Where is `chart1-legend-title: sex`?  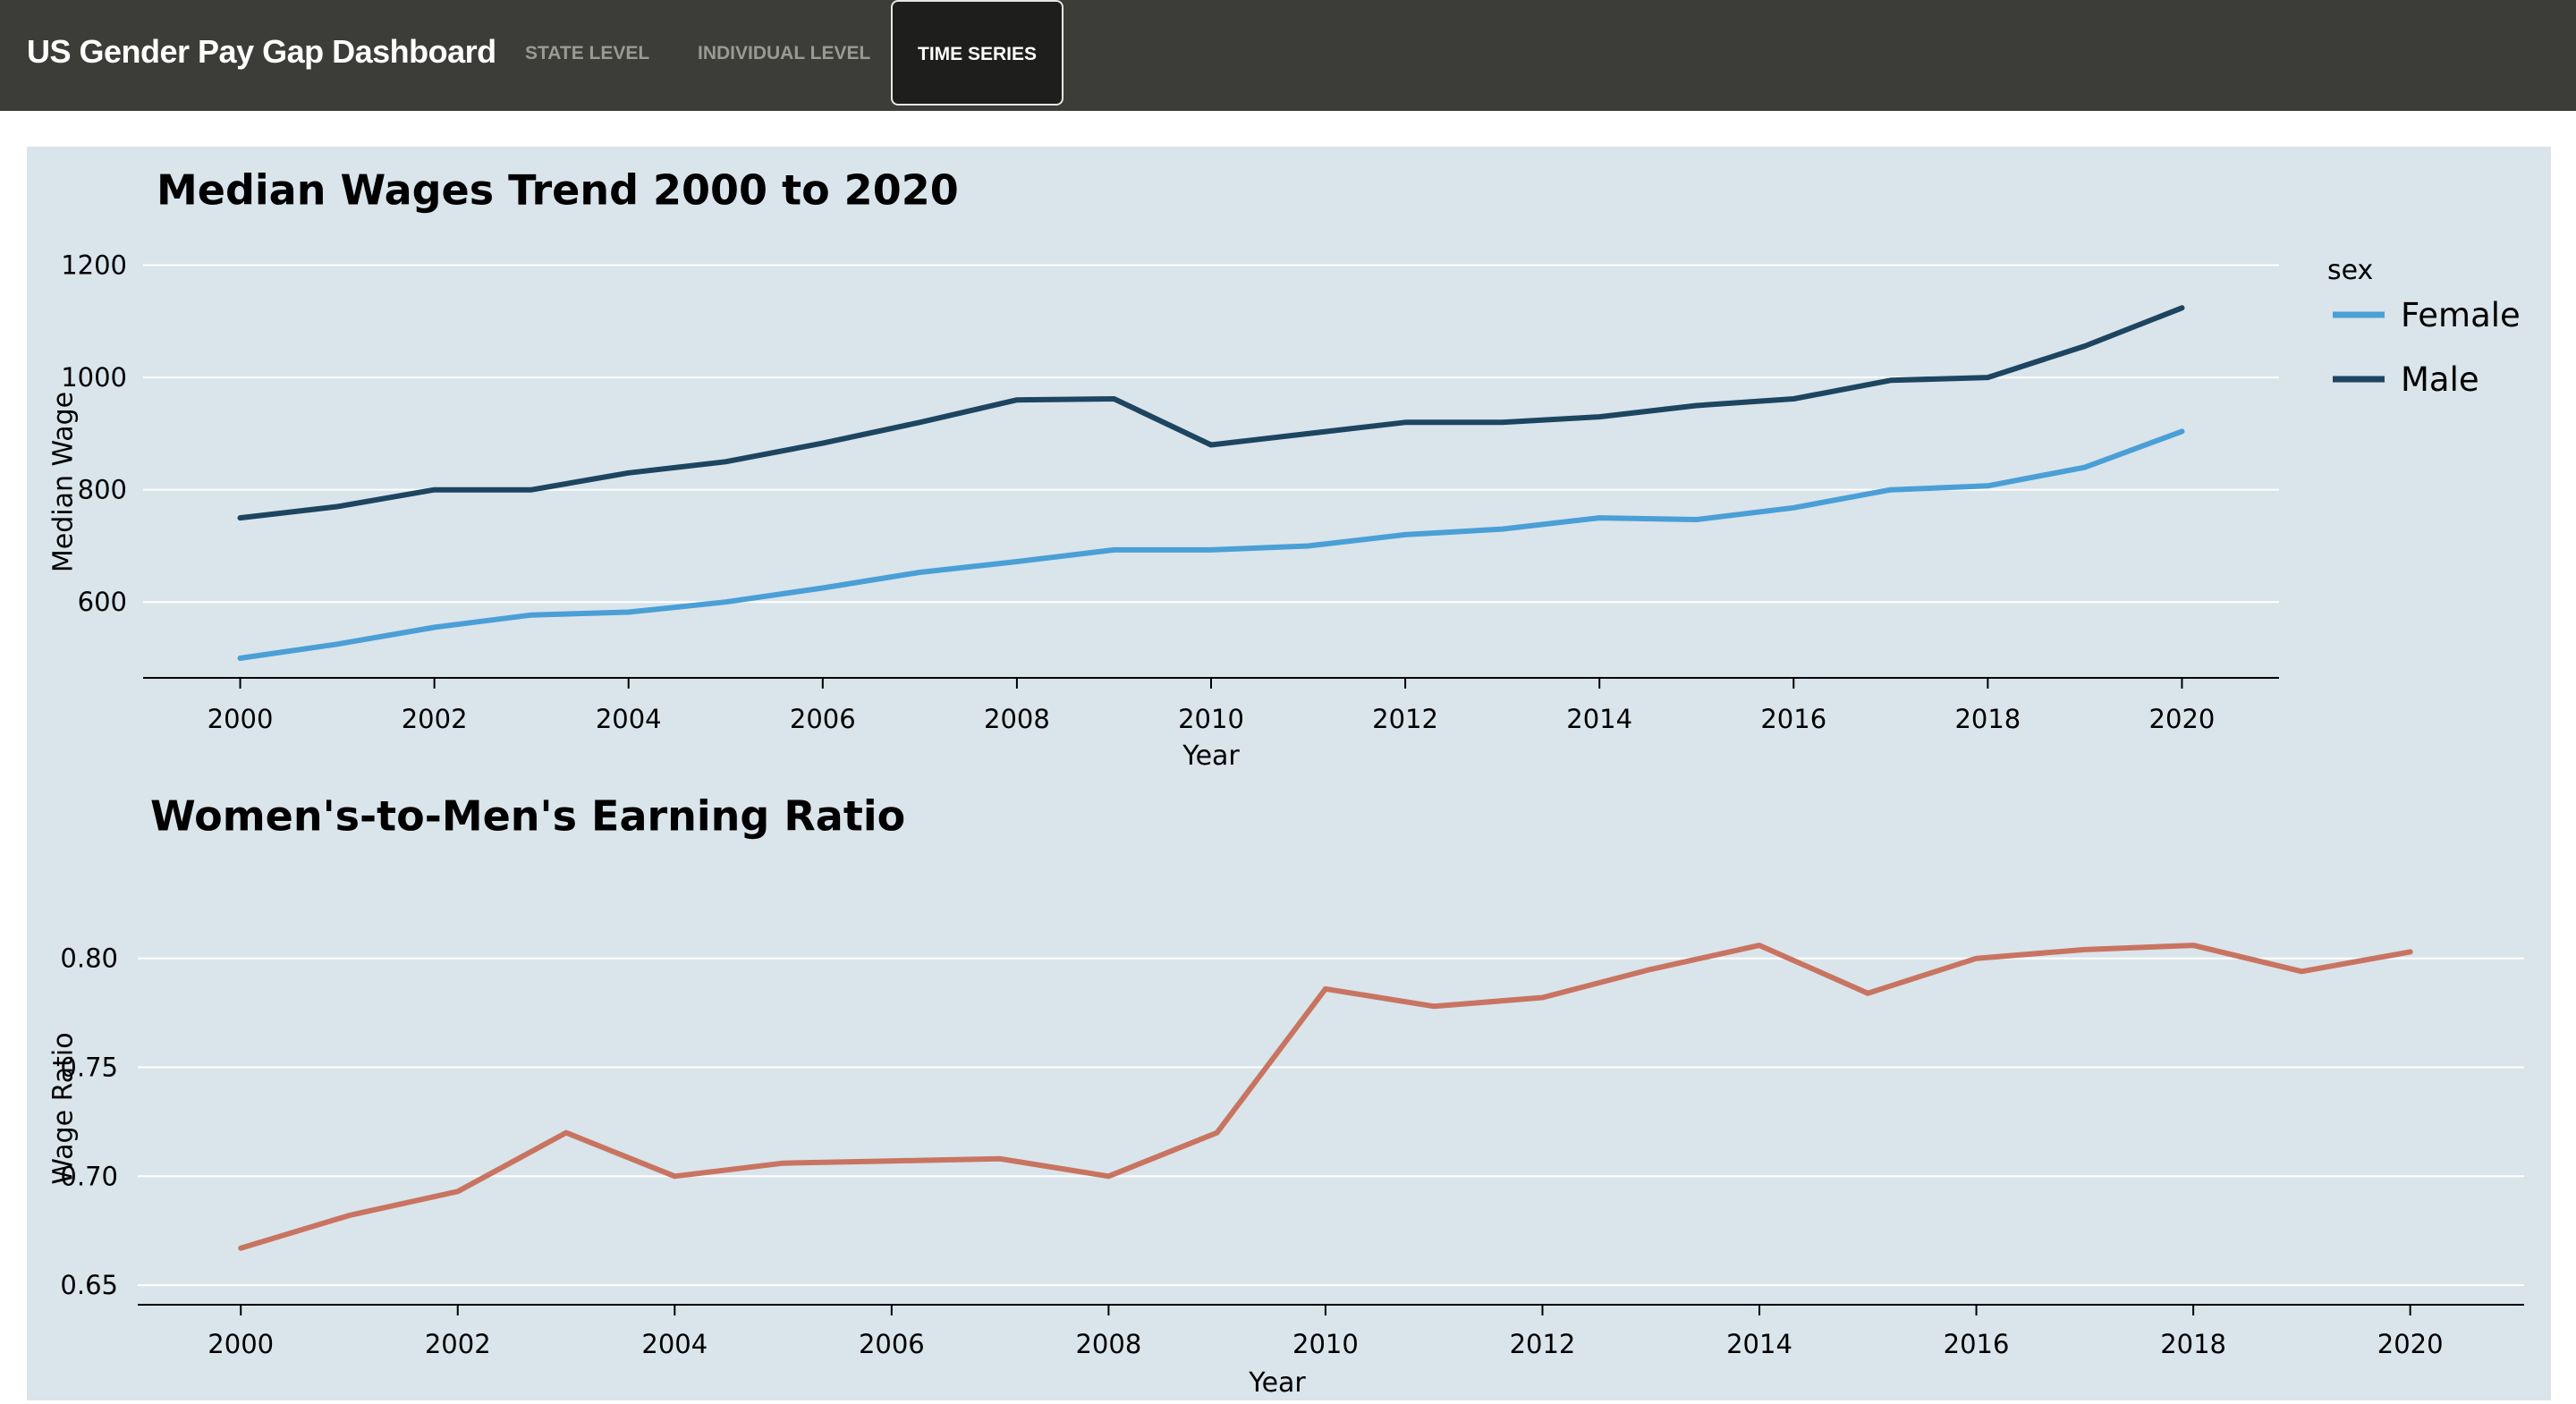 chart1-legend-title: sex is located at coordinates (2350, 271).